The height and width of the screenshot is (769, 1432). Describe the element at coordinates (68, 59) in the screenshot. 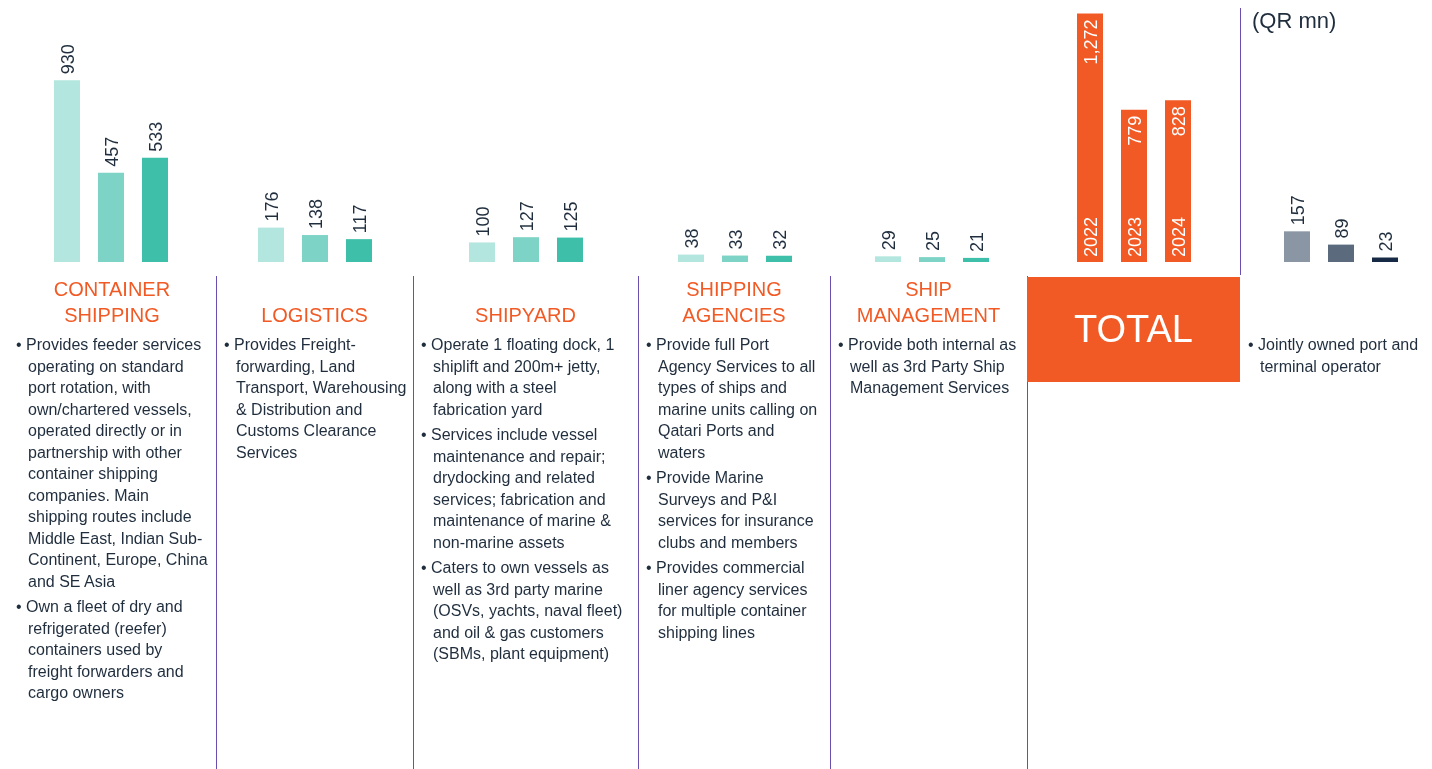

I see `data-label: 930` at that location.